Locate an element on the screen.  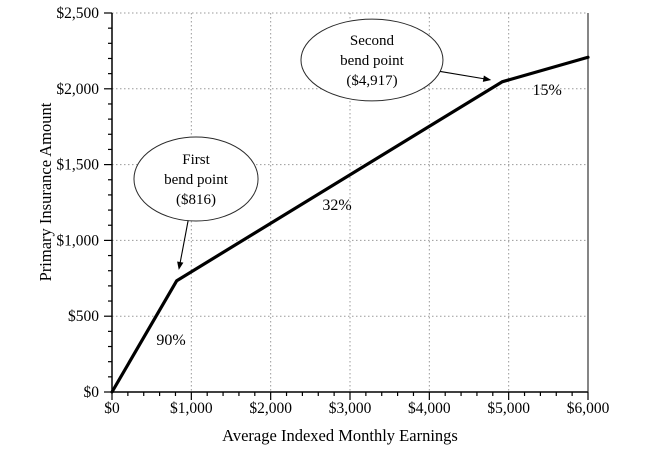
first-bend-point-arrow is located at coordinates (184, 242).